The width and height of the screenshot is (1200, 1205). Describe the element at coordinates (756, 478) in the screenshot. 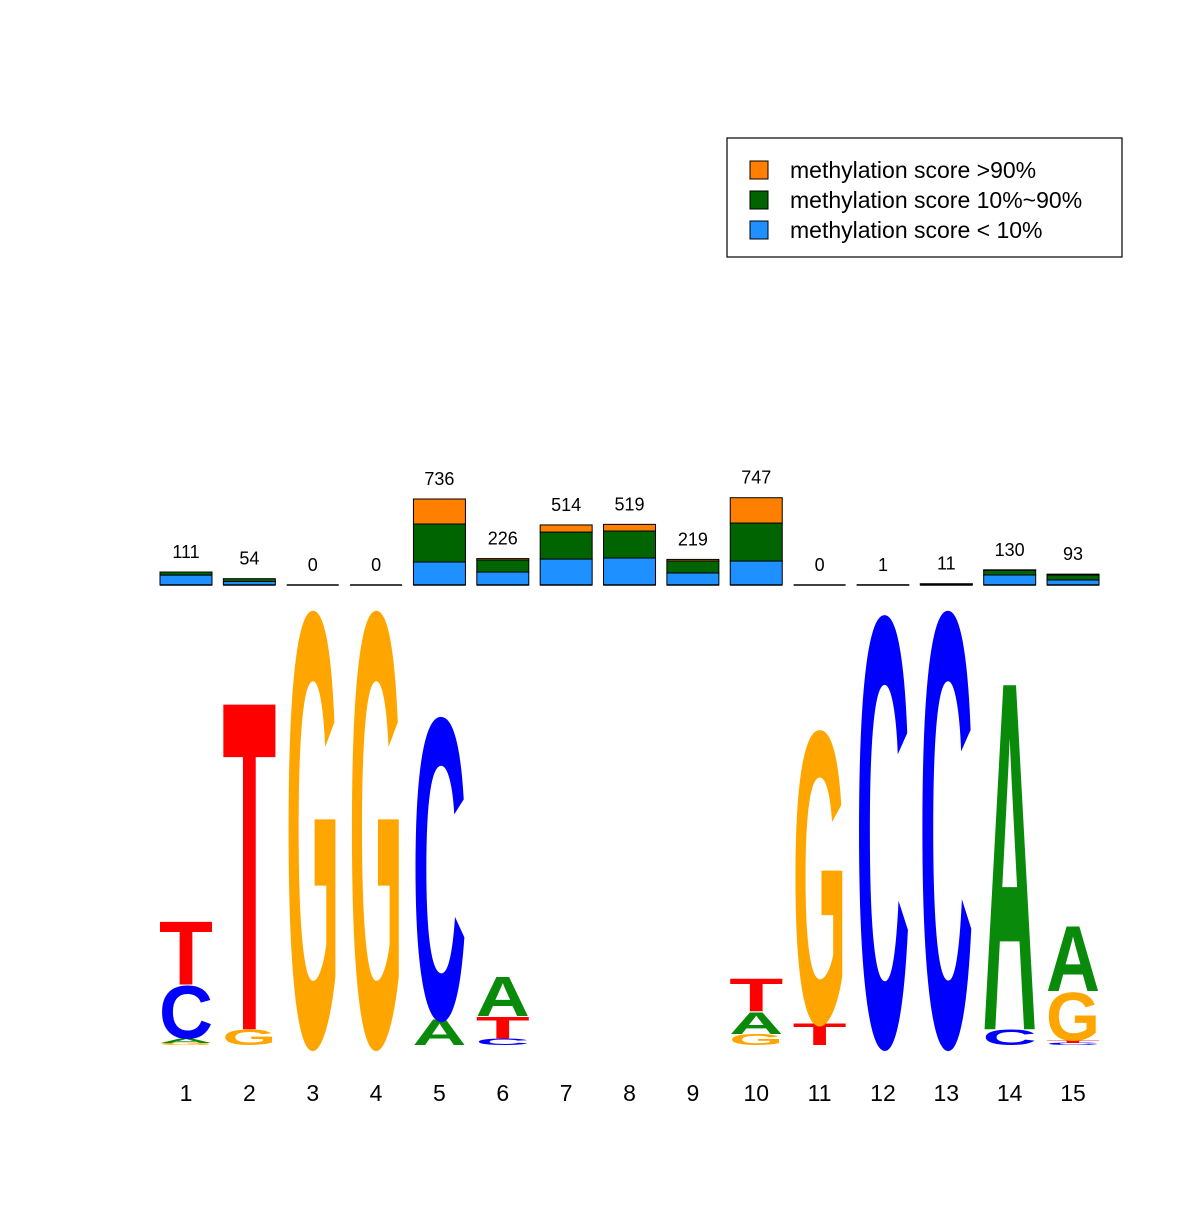

I see `bar-total-label: 747` at that location.